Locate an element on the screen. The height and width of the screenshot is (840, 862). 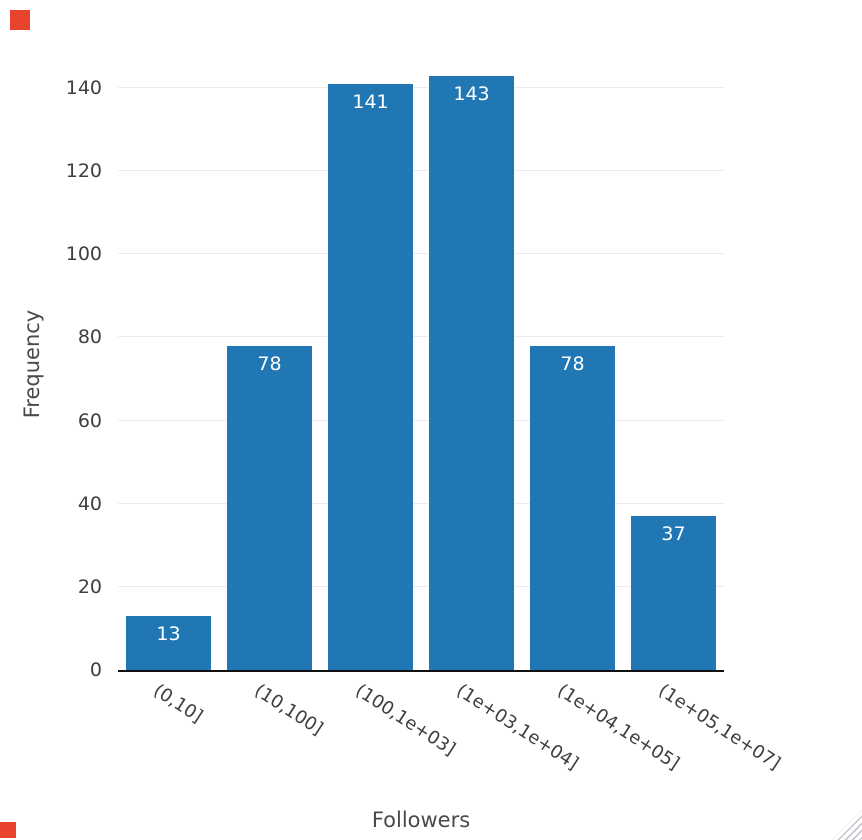
bar-value-label: 13 is located at coordinates (168, 633).